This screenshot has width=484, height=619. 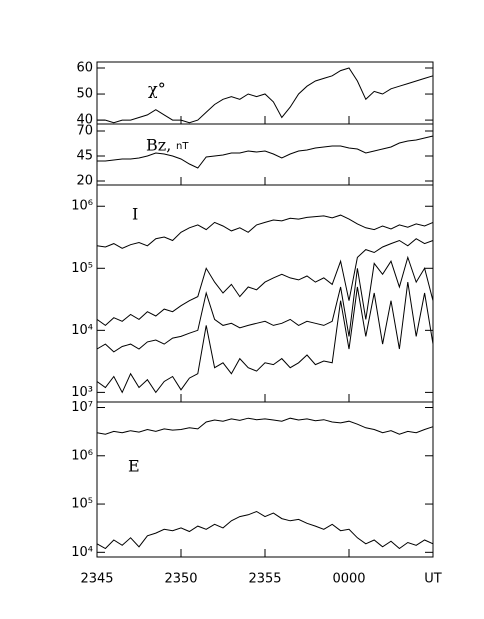 What do you see at coordinates (180, 579) in the screenshot?
I see `x-tick-label: 2350` at bounding box center [180, 579].